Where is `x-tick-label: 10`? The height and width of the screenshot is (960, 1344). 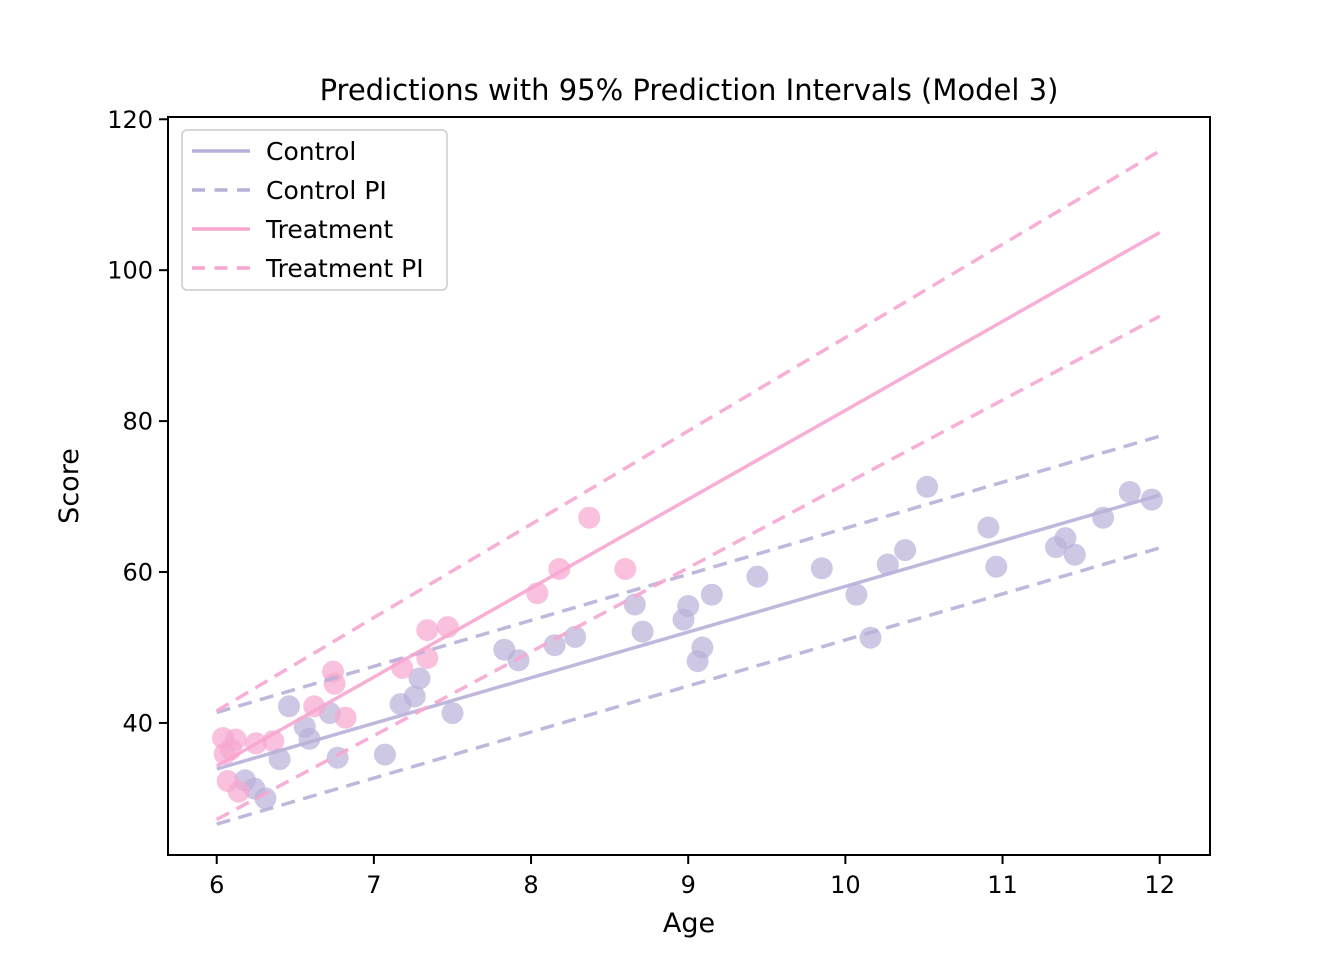 x-tick-label: 10 is located at coordinates (845, 885).